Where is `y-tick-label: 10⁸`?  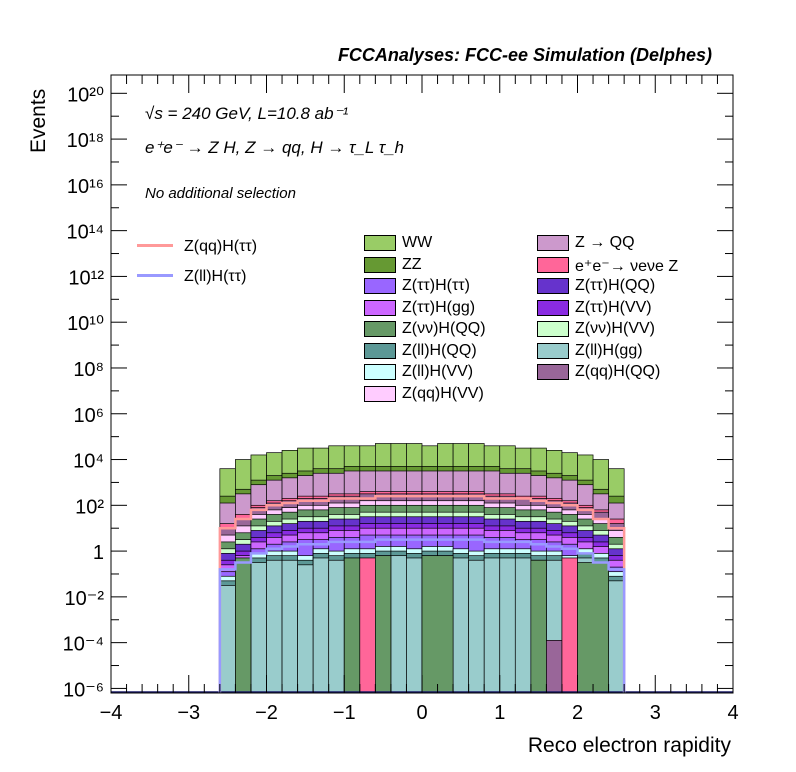
y-tick-label: 10⁸ is located at coordinates (88, 370).